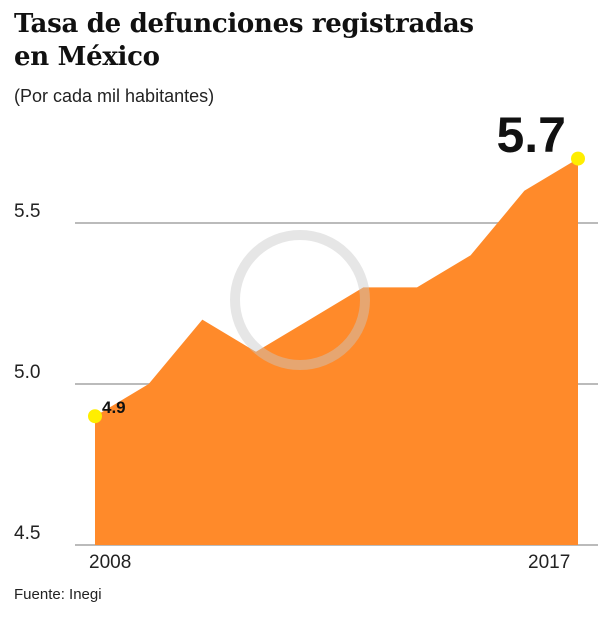  What do you see at coordinates (114, 407) in the screenshot?
I see `start-value-label: 4.9` at bounding box center [114, 407].